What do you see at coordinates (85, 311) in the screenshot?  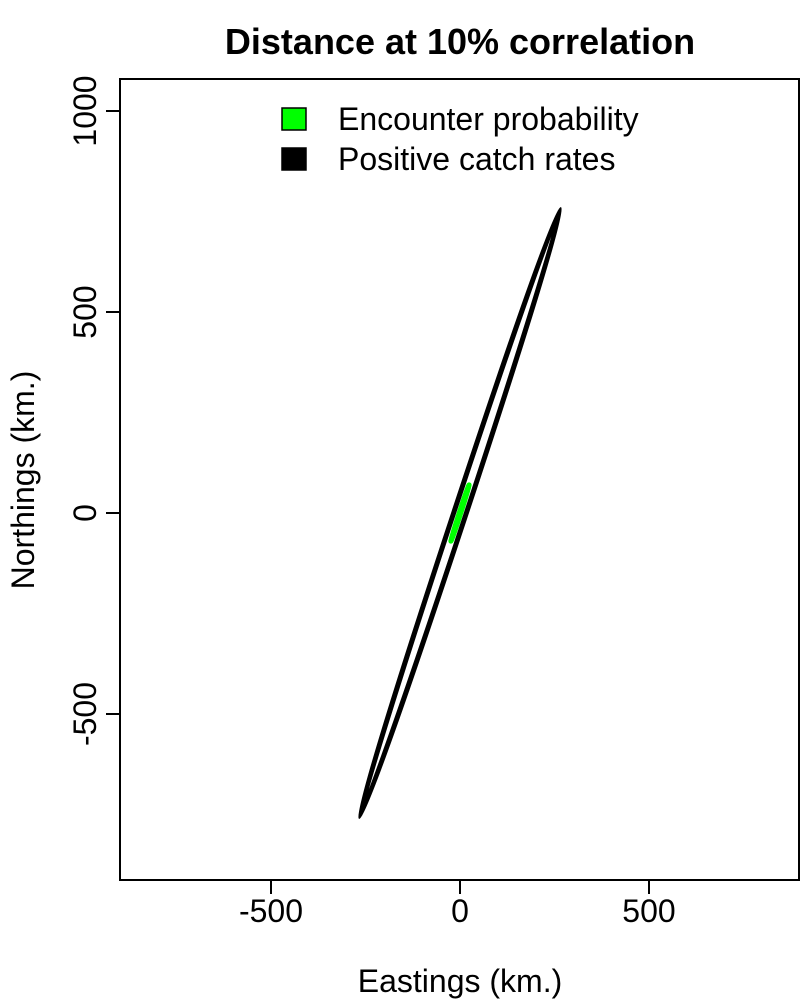 I see `y-tick-label: 500` at bounding box center [85, 311].